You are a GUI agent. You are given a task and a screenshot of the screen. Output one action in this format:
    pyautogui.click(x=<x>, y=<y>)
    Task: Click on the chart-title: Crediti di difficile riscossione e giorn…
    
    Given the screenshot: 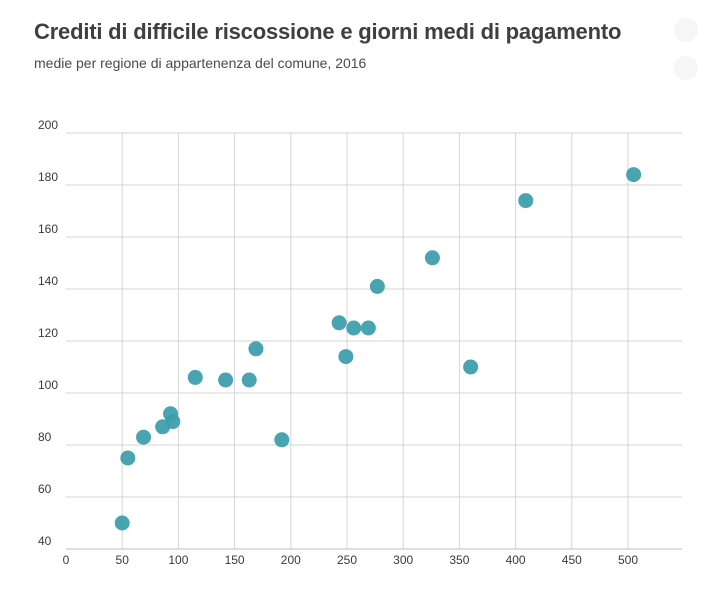 What is the action you would take?
    pyautogui.click(x=328, y=31)
    